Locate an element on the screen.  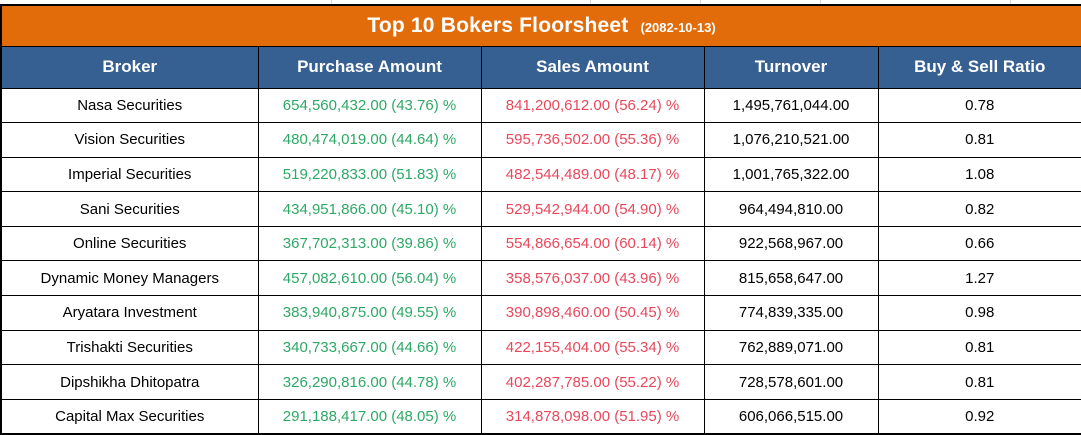
turnover-cell: 1,076,210,521.00 is located at coordinates (791, 140).